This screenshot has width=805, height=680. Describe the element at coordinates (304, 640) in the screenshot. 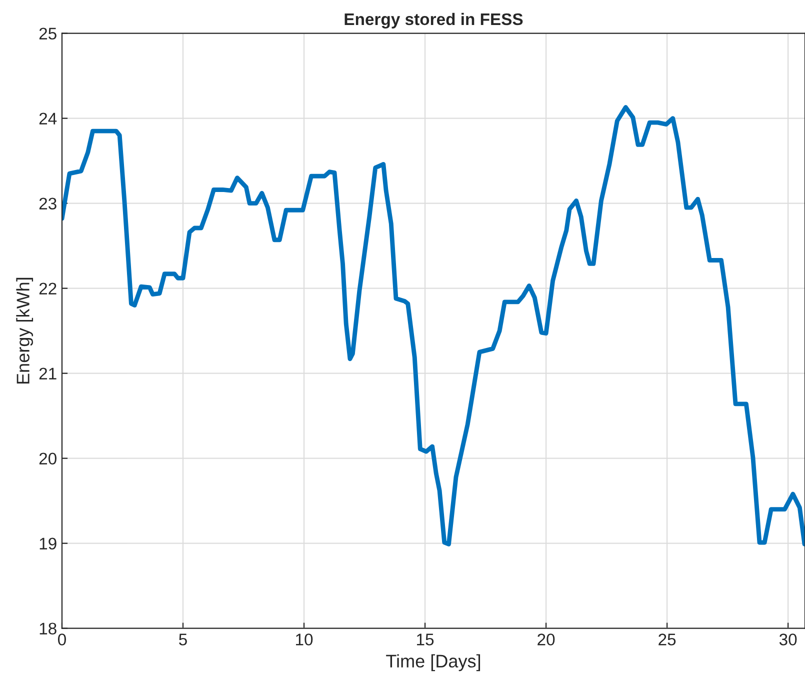

I see `x-tick-label: 10` at that location.